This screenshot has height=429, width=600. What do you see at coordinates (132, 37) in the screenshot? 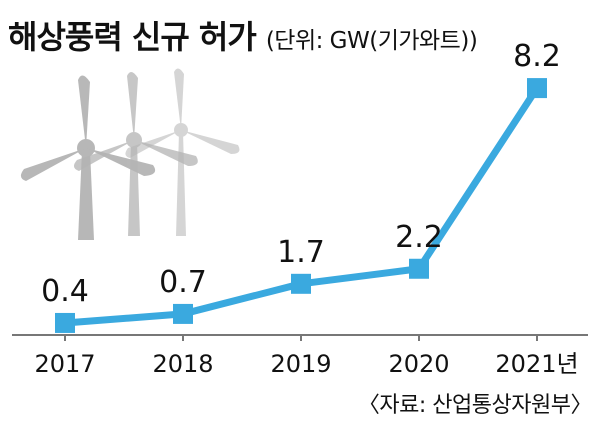
I see `chart-title: 해상풍력 신규 허가` at bounding box center [132, 37].